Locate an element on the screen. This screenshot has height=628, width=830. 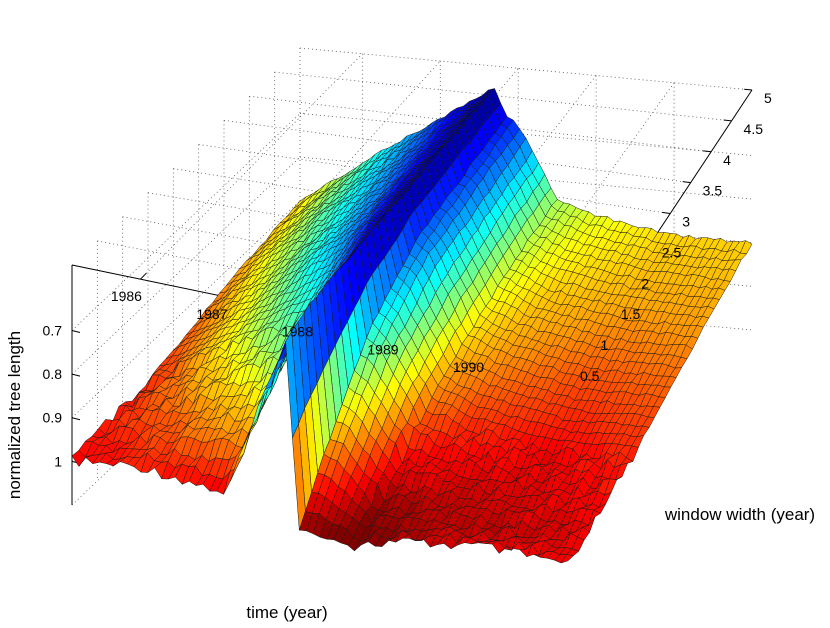
z-axis-title: normalized tree length is located at coordinates (14, 415).